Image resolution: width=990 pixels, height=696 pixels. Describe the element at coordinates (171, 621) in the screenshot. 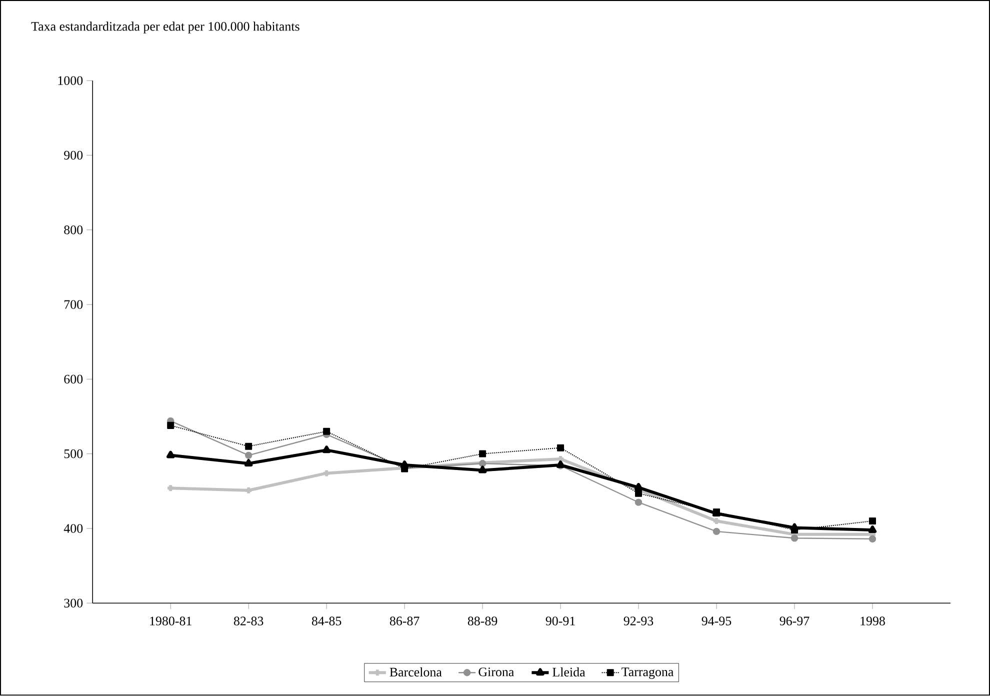

I see `x-tick-label: 1980-81` at that location.